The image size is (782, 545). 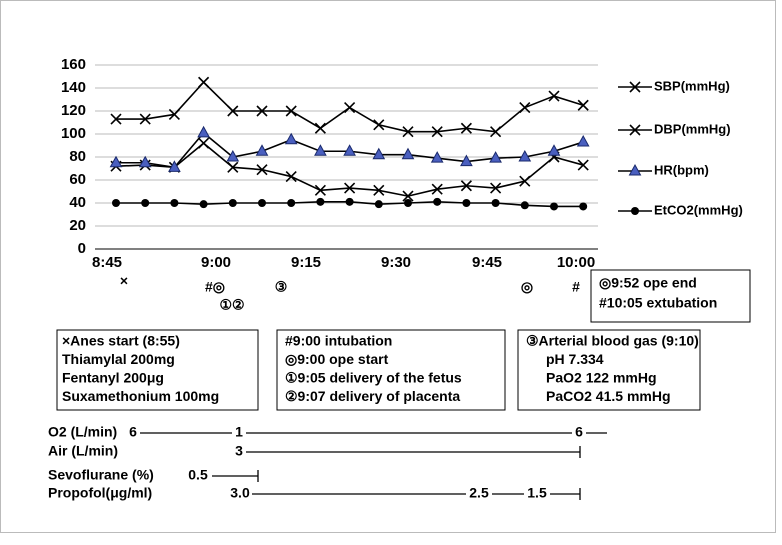 I want to click on infusion-label: Air (L/min), so click(x=83, y=451).